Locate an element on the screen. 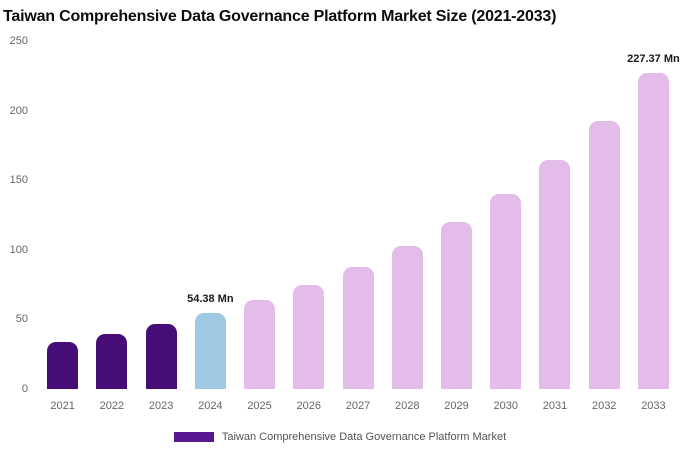 The image size is (680, 450). bar-slot-2026 is located at coordinates (308, 215).